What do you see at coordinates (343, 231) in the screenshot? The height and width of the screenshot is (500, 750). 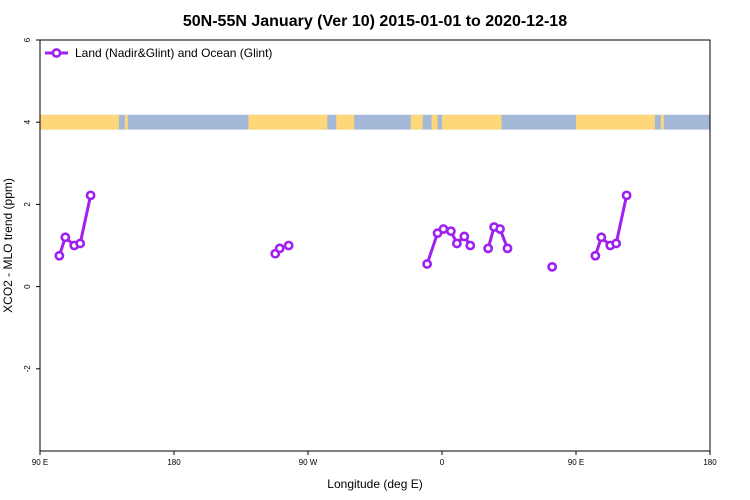 I see `series-layer` at bounding box center [343, 231].